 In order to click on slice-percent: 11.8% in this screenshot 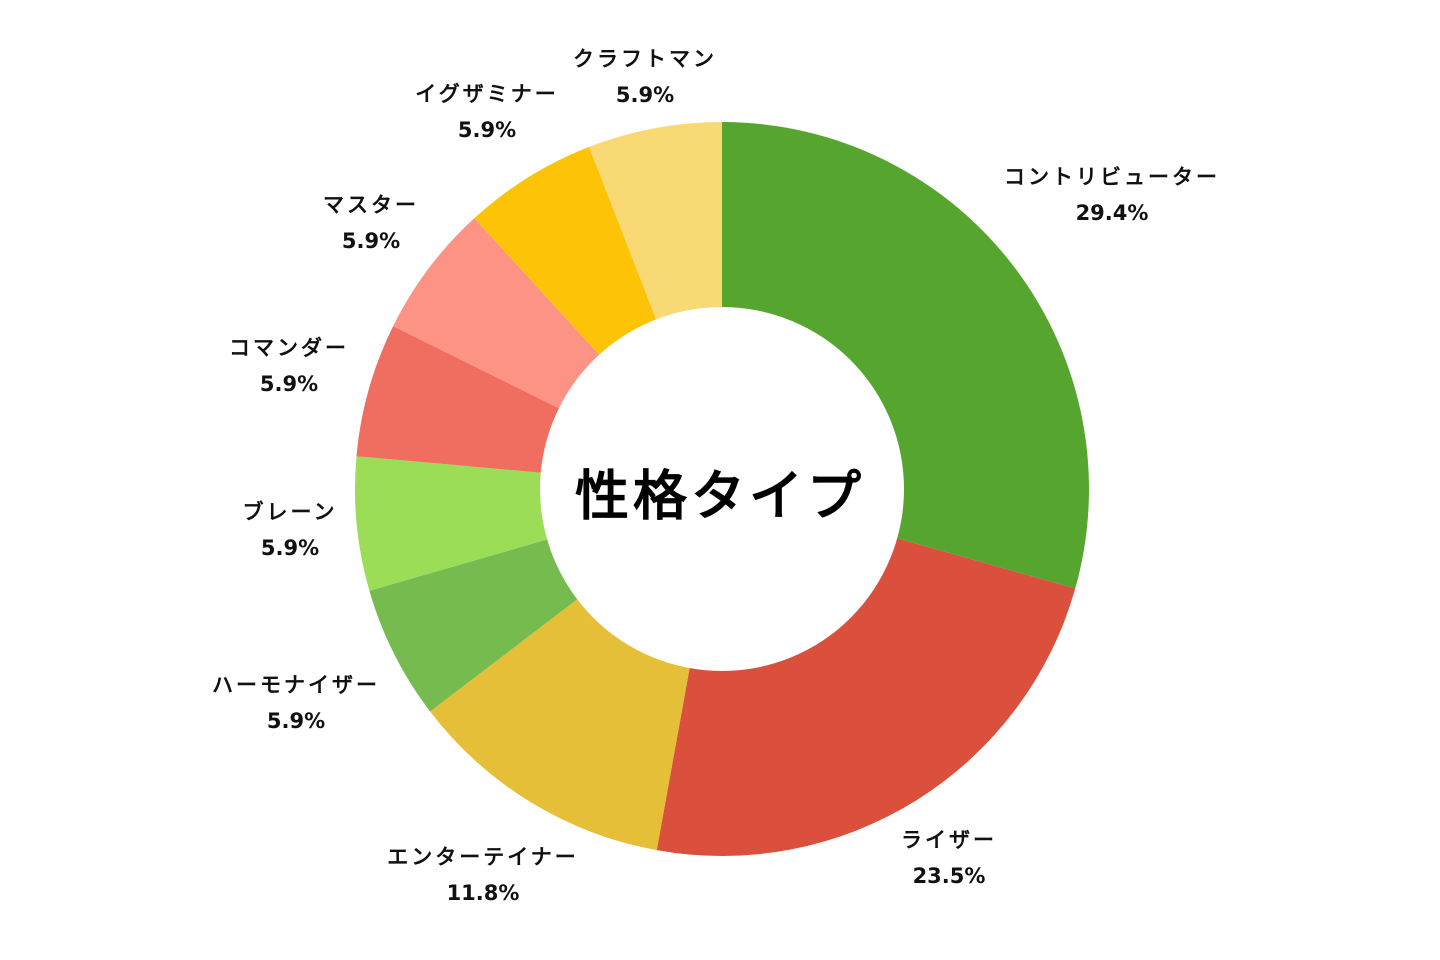, I will do `click(483, 893)`.